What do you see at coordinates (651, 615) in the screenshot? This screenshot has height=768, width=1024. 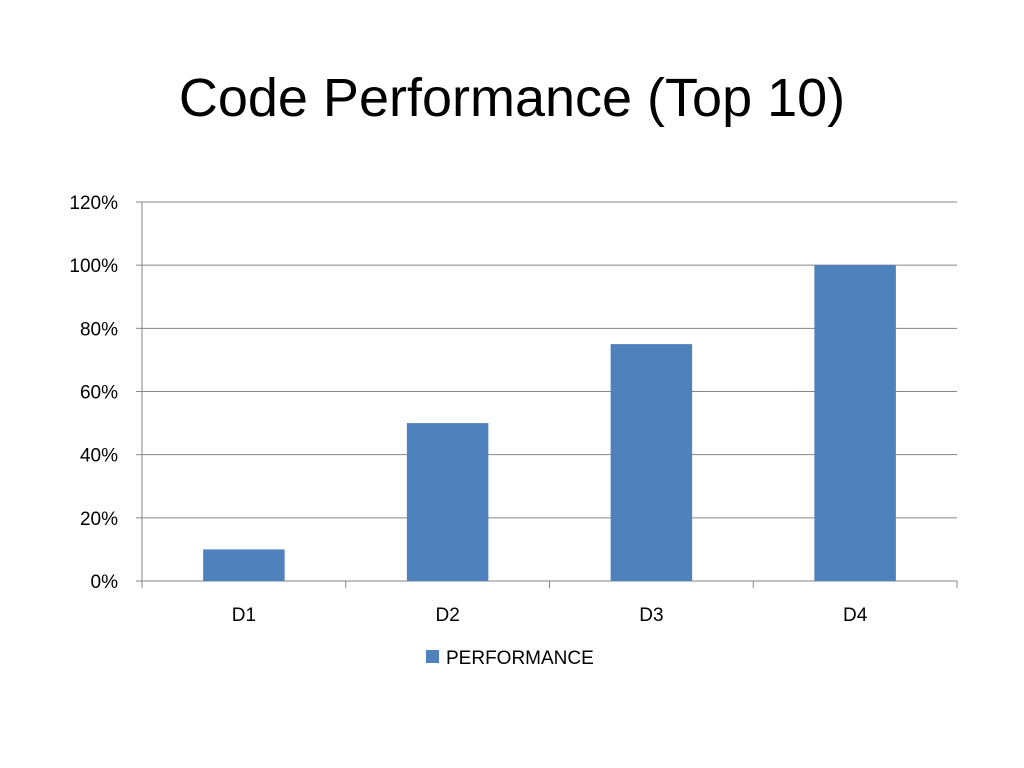 I see `x-tick-label: D3` at bounding box center [651, 615].